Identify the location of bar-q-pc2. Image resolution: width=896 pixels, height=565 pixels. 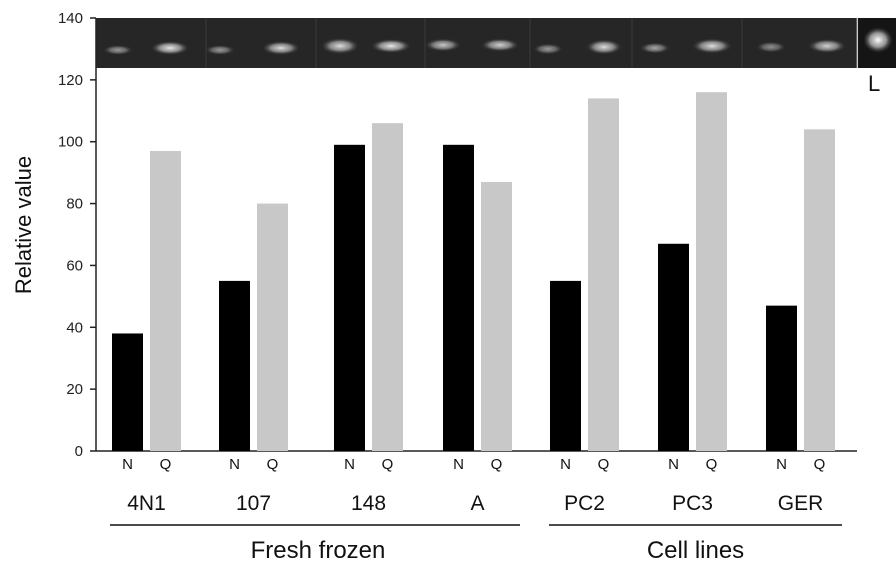
(603, 275).